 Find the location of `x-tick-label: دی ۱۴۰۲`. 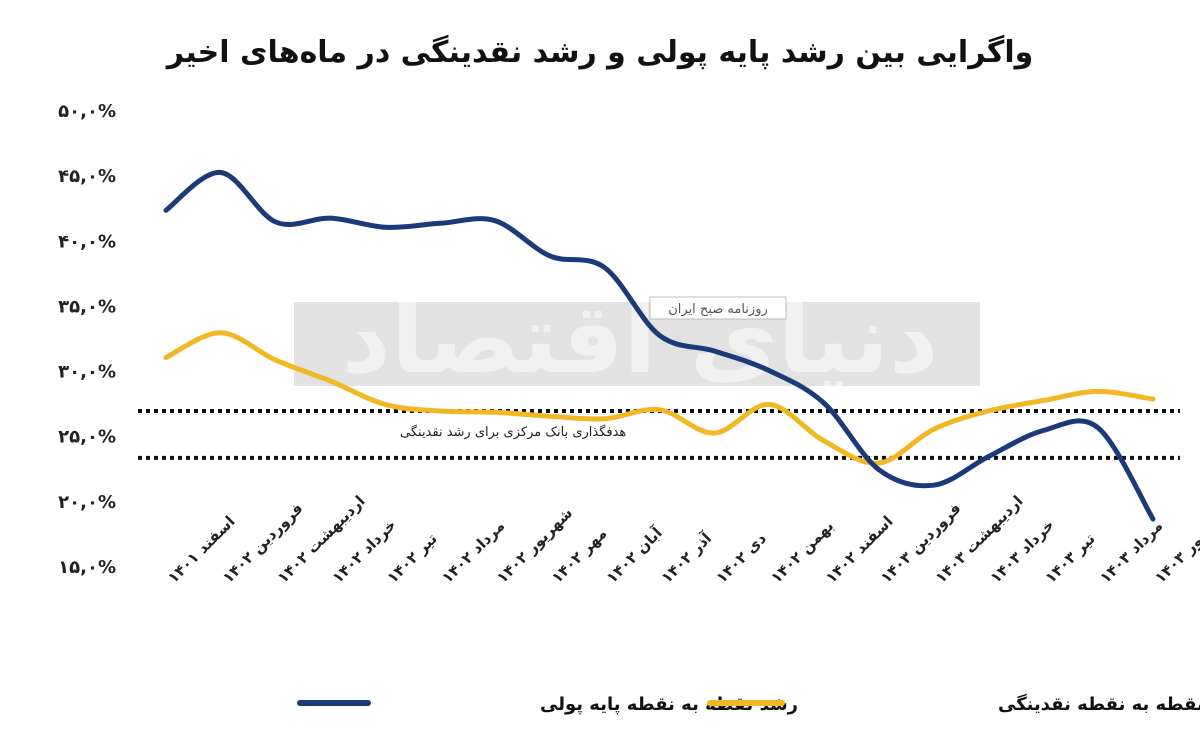

x-tick-label: دی ۱۴۰۲ is located at coordinates (741, 558).